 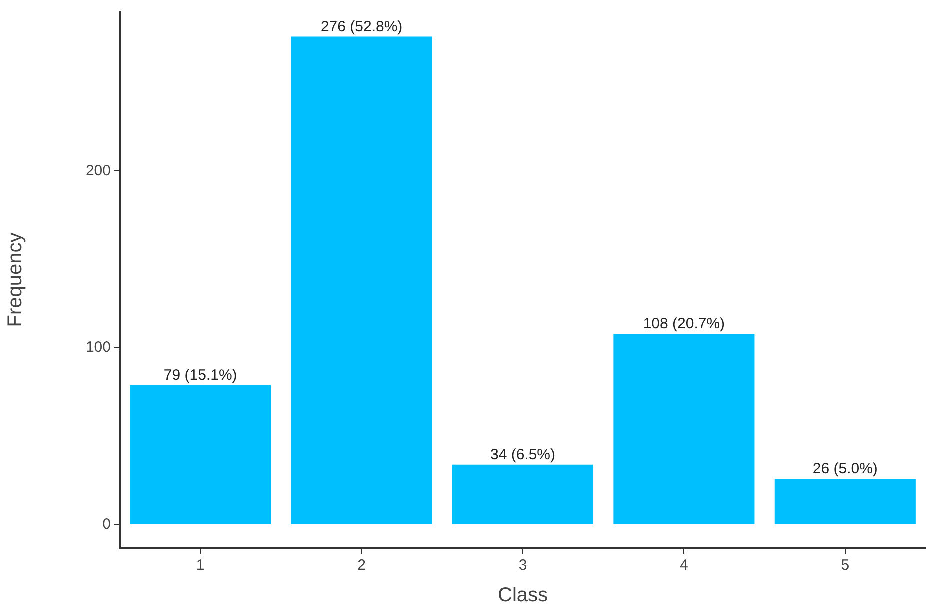 I want to click on x-tick-label: 4, so click(x=684, y=565).